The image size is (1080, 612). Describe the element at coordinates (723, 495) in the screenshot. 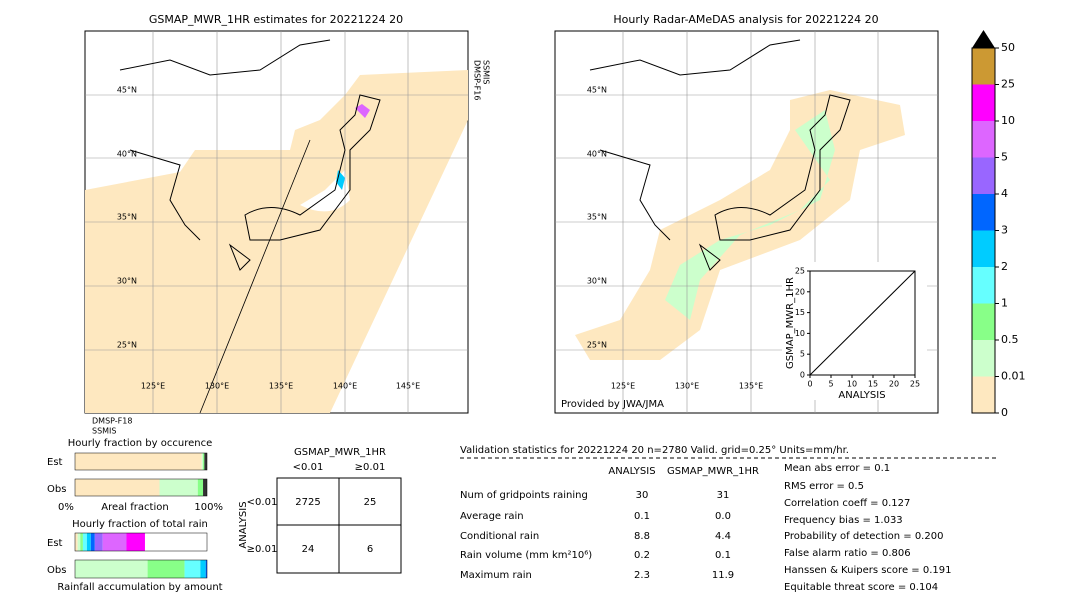

I see `table-cell: 31` at that location.